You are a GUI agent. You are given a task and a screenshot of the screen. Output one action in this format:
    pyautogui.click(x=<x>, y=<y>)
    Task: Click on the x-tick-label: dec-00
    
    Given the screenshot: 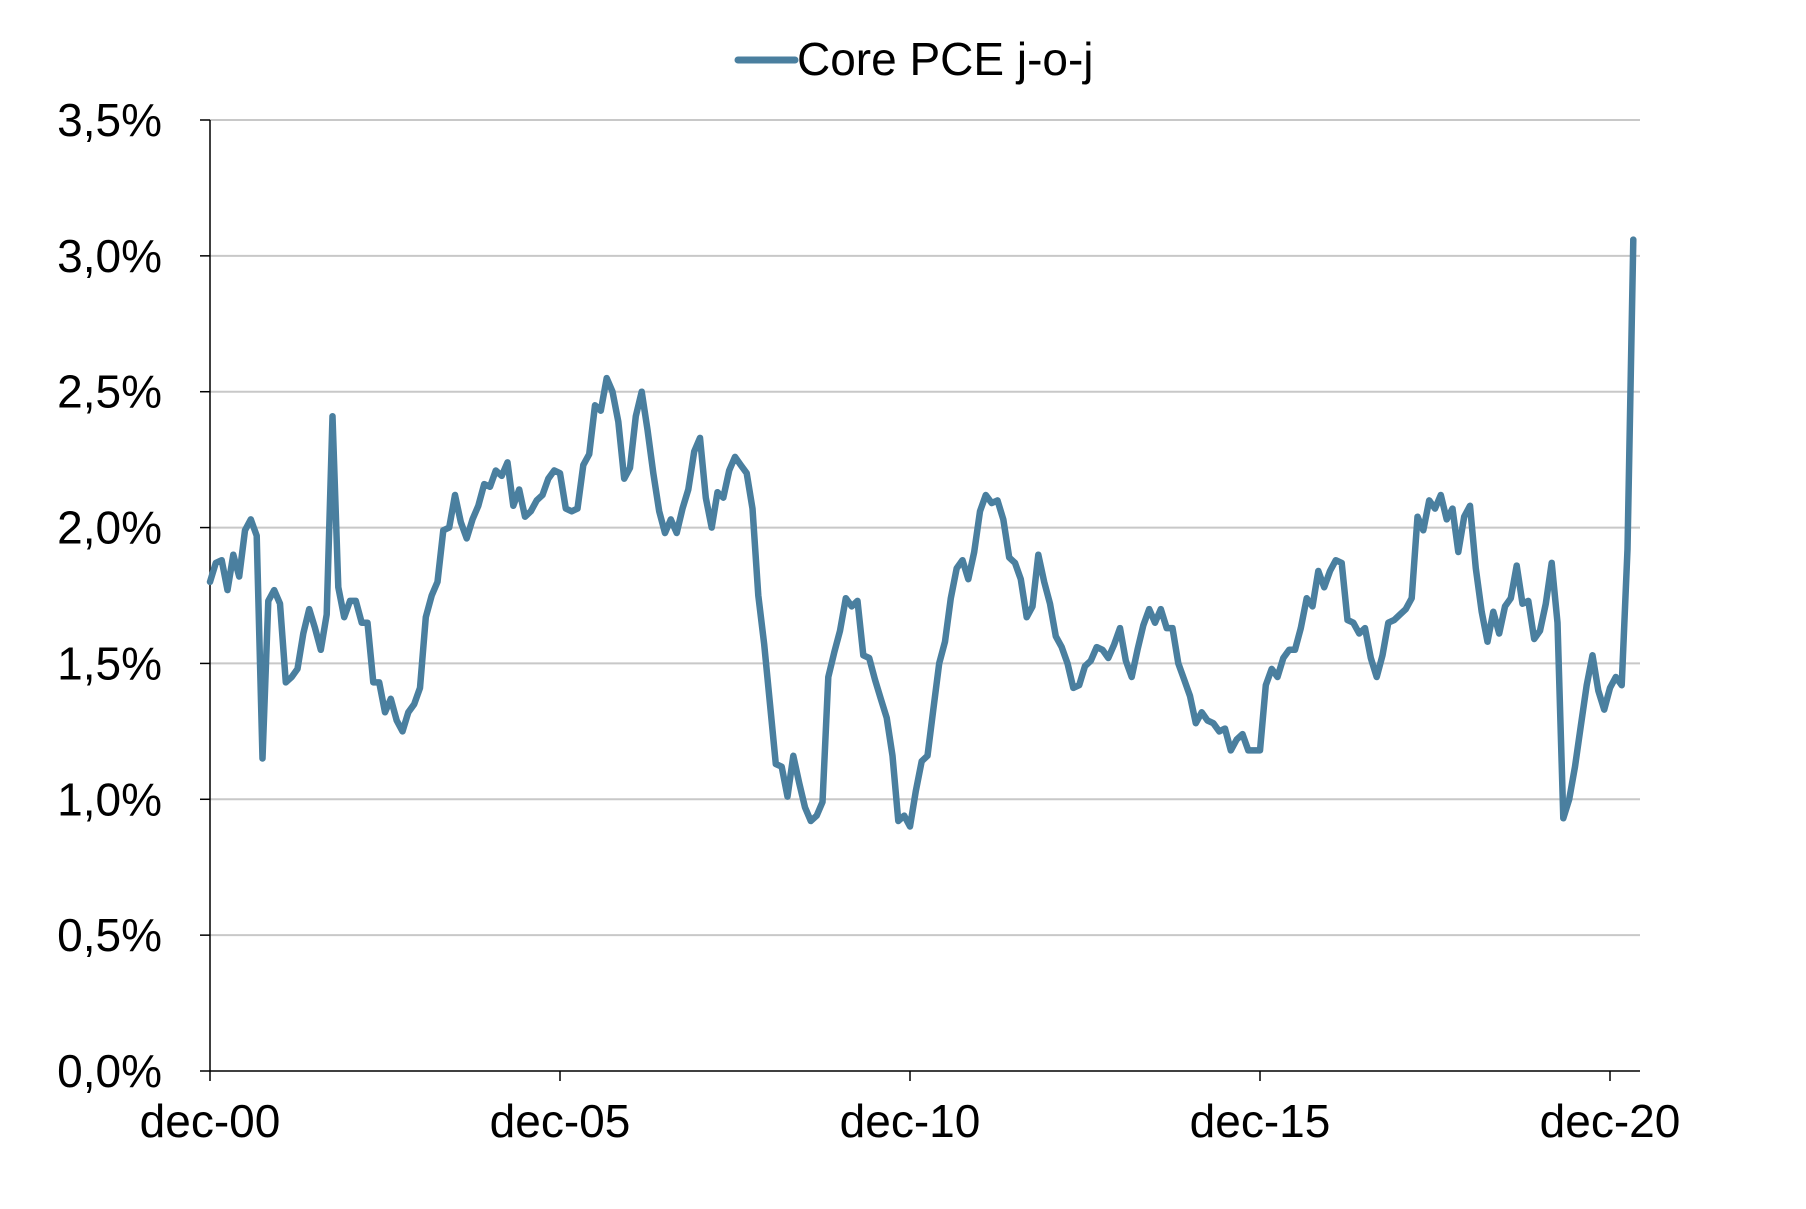 What is the action you would take?
    pyautogui.click(x=210, y=1121)
    